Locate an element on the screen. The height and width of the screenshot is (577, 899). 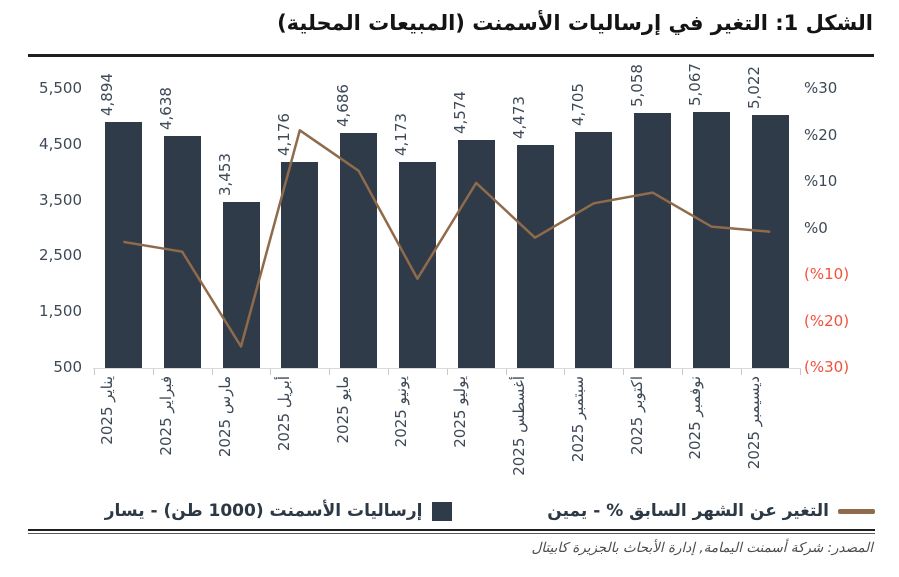
legend-item-shipments-bars: إرساليات الأسمنت (1000 طن) - يسار is located at coordinates (240, 511).